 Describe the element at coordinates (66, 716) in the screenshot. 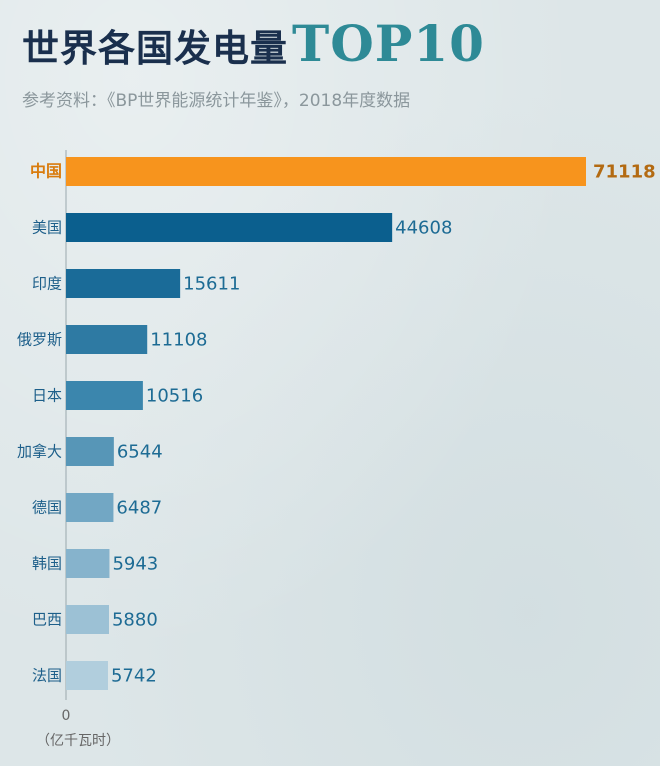

I see `x-axis-zero-label: 0` at that location.